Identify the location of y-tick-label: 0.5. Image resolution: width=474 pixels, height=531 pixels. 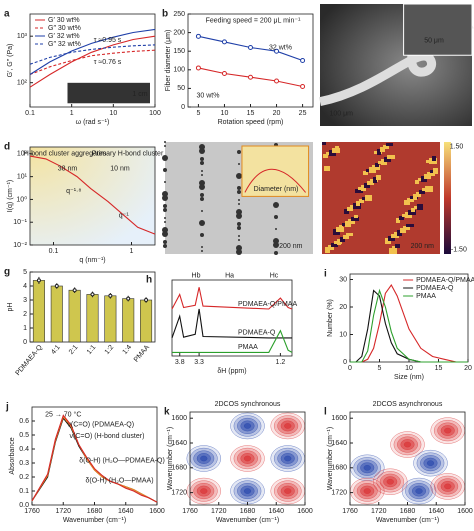
(24, 435).